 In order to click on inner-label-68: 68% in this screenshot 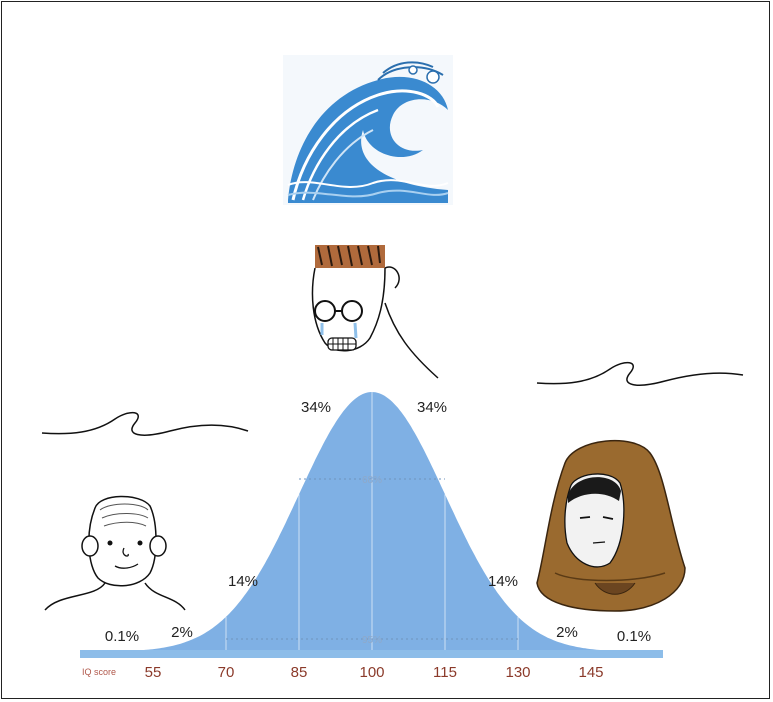, I will do `click(372, 480)`.